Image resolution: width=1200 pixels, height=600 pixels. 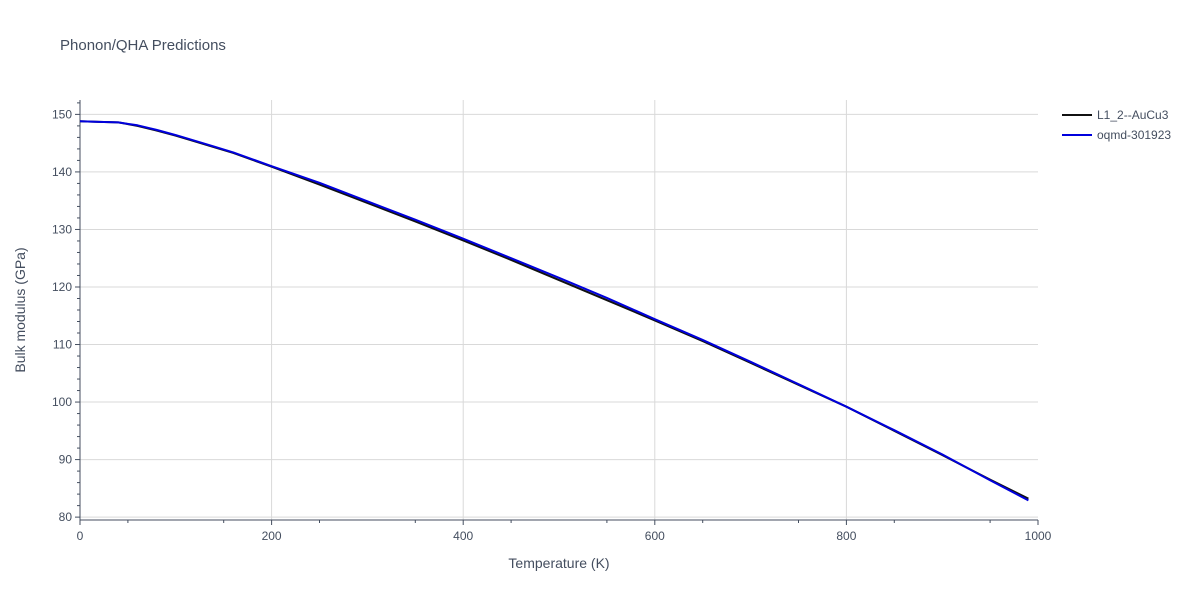 I want to click on legend-item: L1_2--AuCu3, so click(x=1115, y=115).